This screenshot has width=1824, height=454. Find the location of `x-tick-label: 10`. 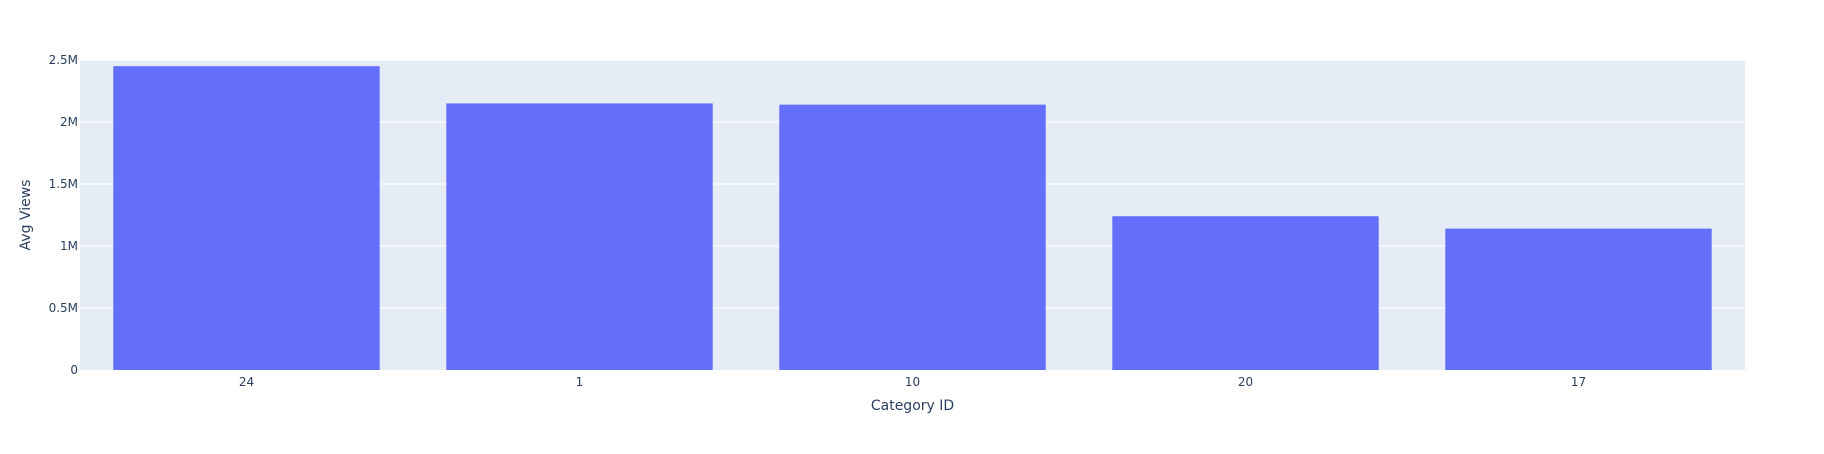

x-tick-label: 10 is located at coordinates (912, 382).